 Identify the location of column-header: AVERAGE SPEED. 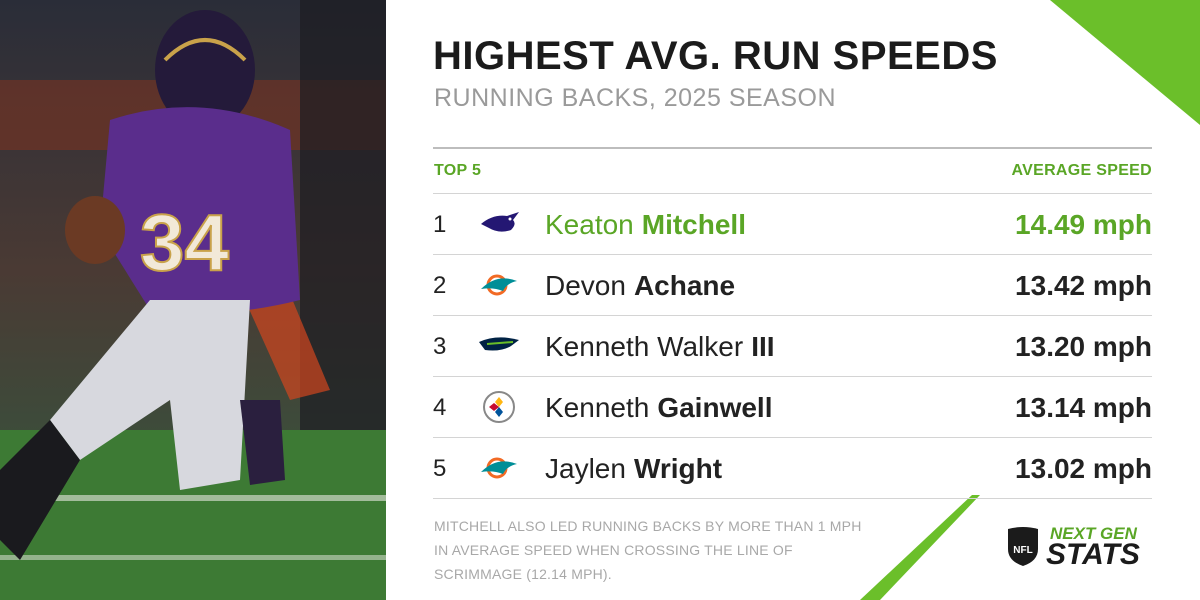
(1081, 170).